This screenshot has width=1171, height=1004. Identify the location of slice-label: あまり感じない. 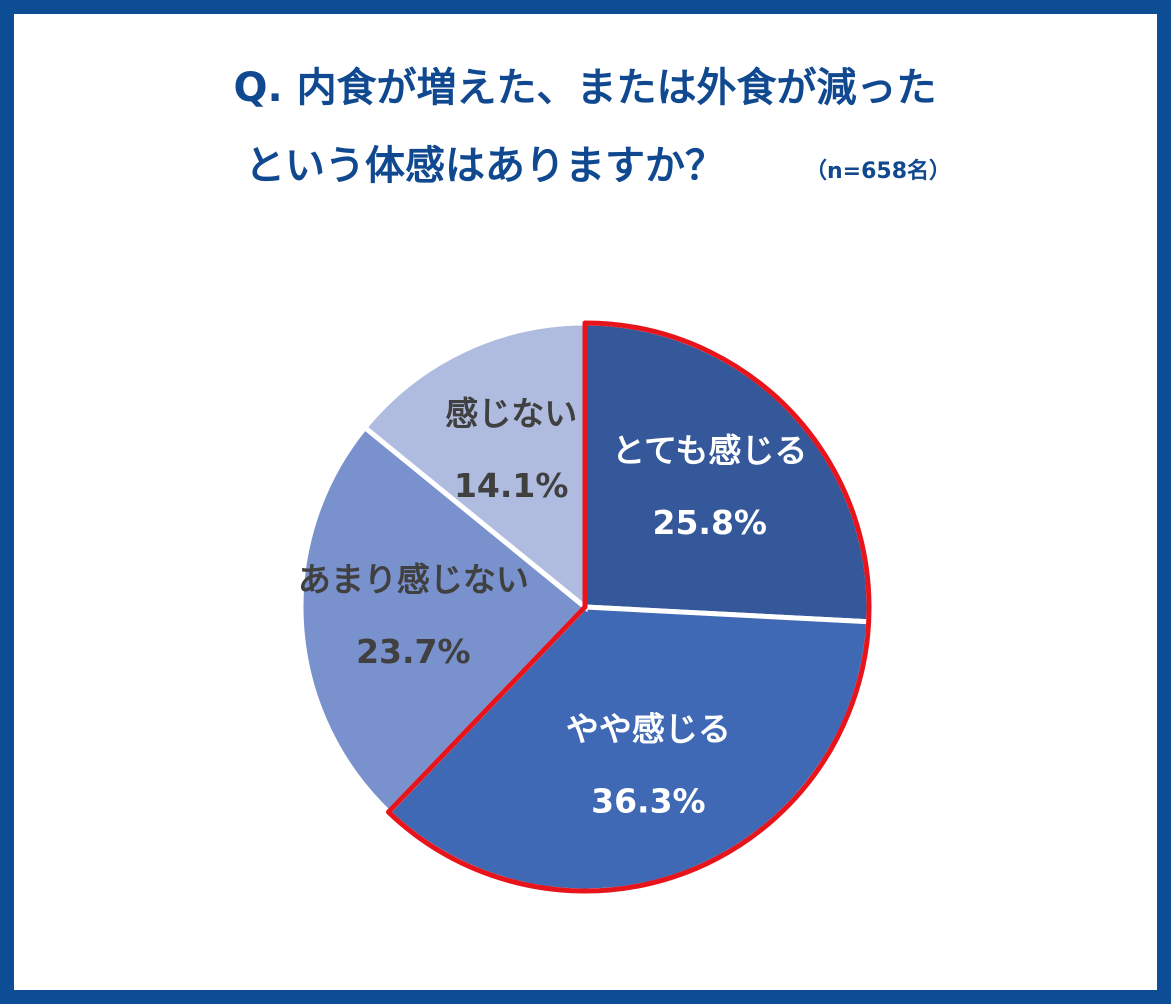
(413, 579).